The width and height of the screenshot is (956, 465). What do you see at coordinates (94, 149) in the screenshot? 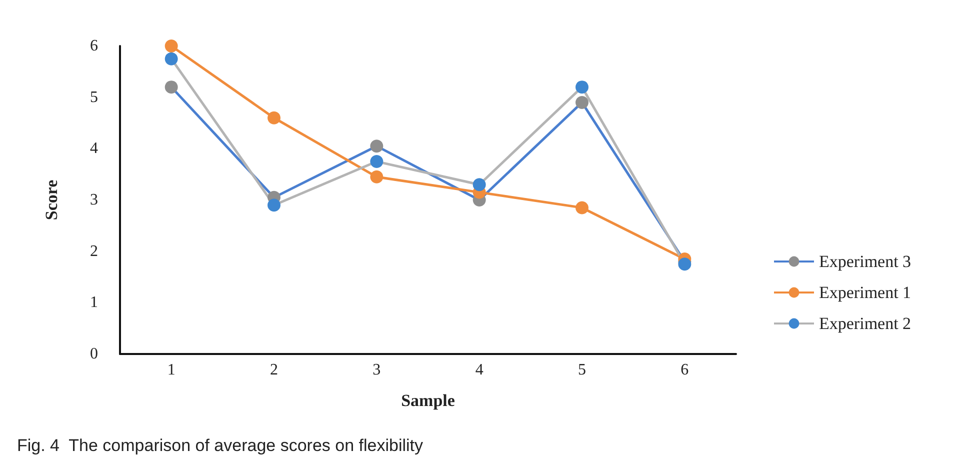
I see `y-tick-label: 4` at bounding box center [94, 149].